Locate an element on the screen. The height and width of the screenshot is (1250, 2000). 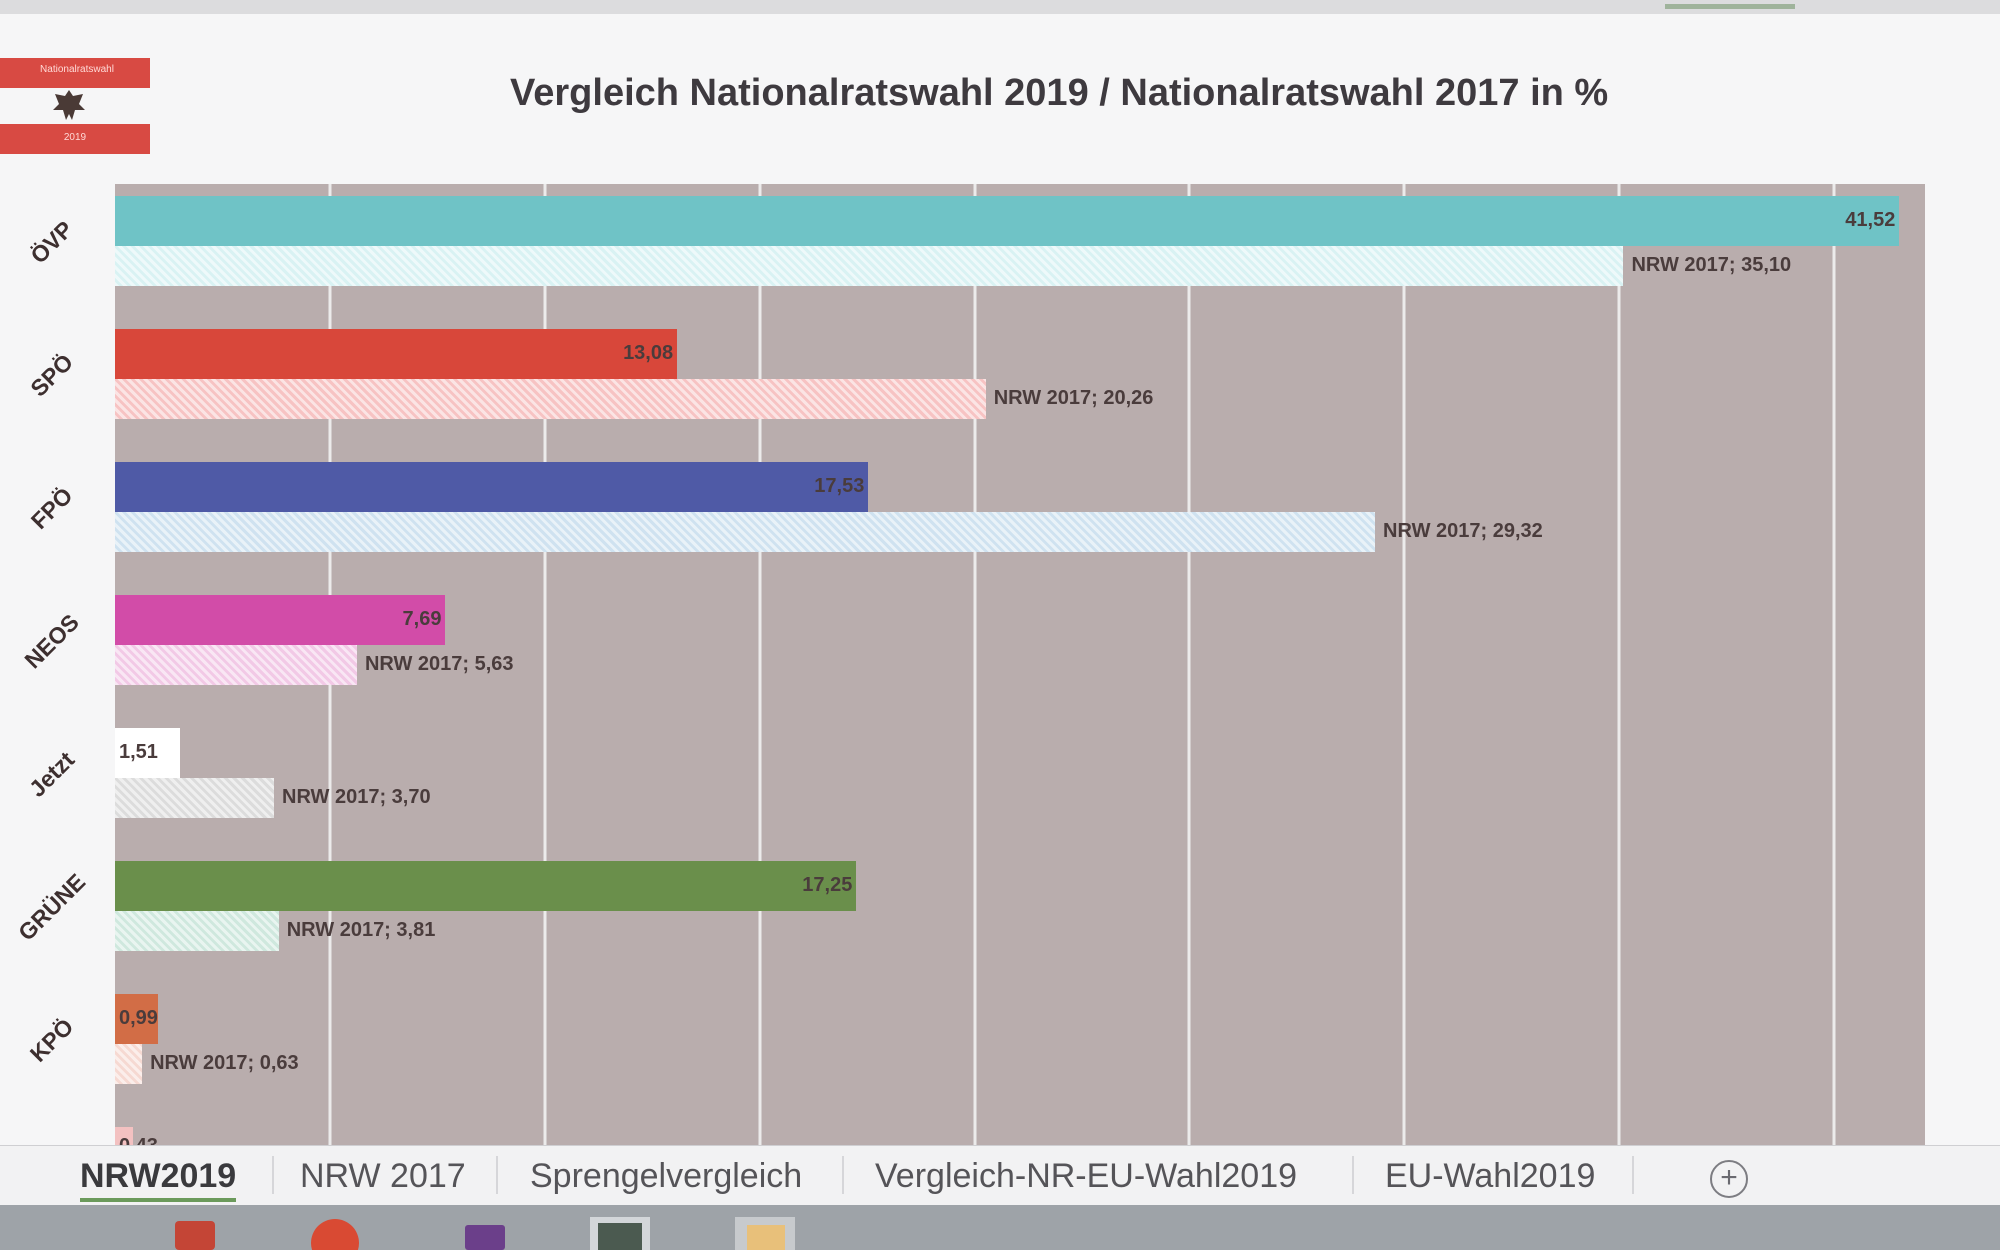
data-label-2019: 13,08 is located at coordinates (648, 353).